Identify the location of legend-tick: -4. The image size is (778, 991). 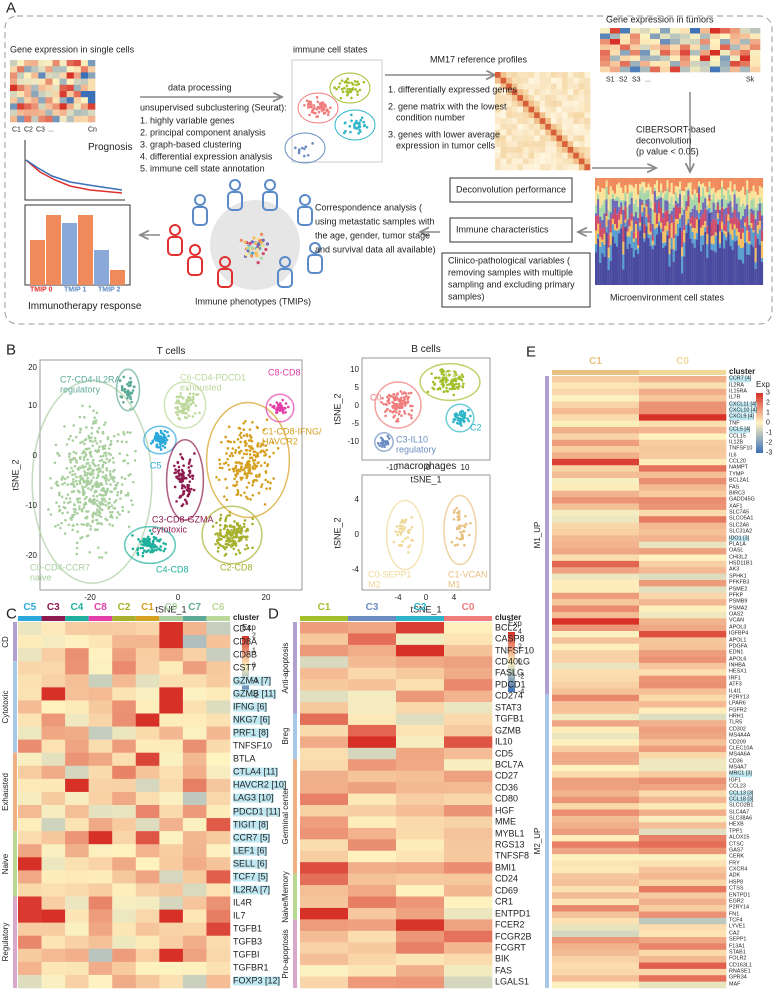
(521, 692).